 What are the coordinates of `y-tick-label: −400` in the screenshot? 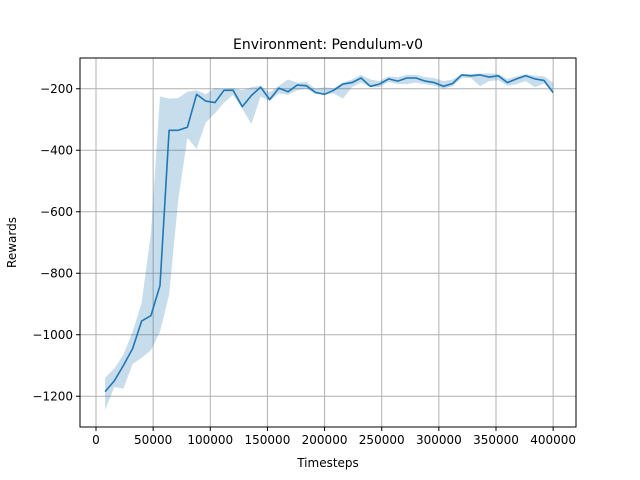 It's located at (56, 150).